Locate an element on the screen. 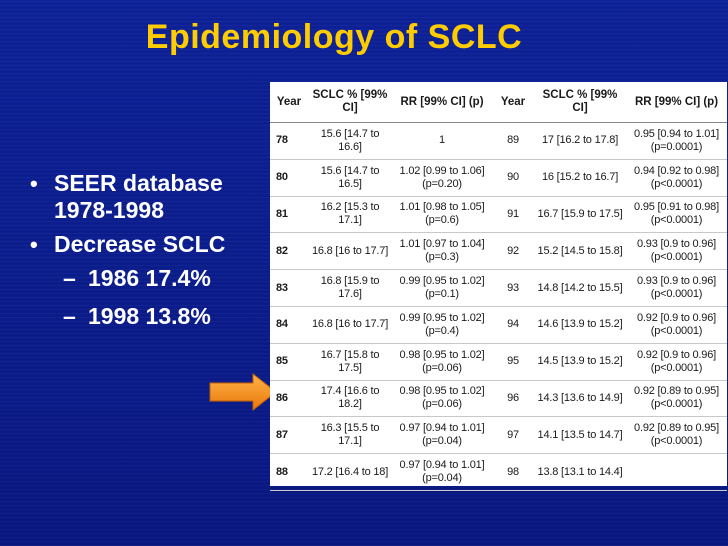 The height and width of the screenshot is (546, 728). cell-rr: 1.02 [0.99 to 1.06] (p=0.20) is located at coordinates (442, 178).